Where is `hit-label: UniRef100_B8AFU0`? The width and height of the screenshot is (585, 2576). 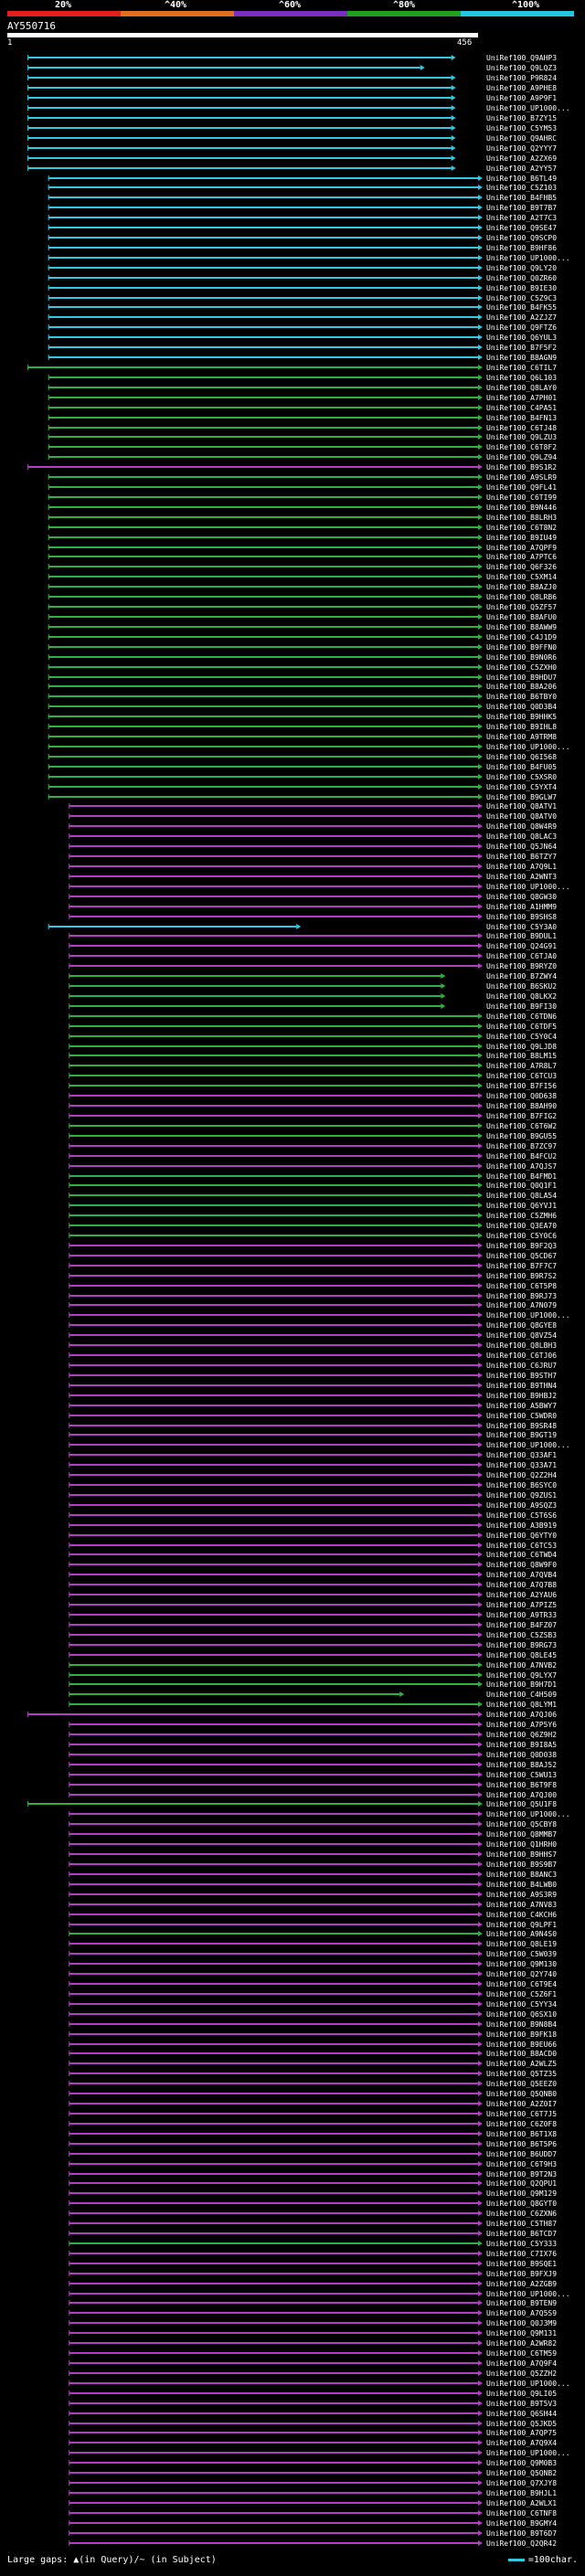
hit-label: UniRef100_B8AFU0 is located at coordinates (521, 617).